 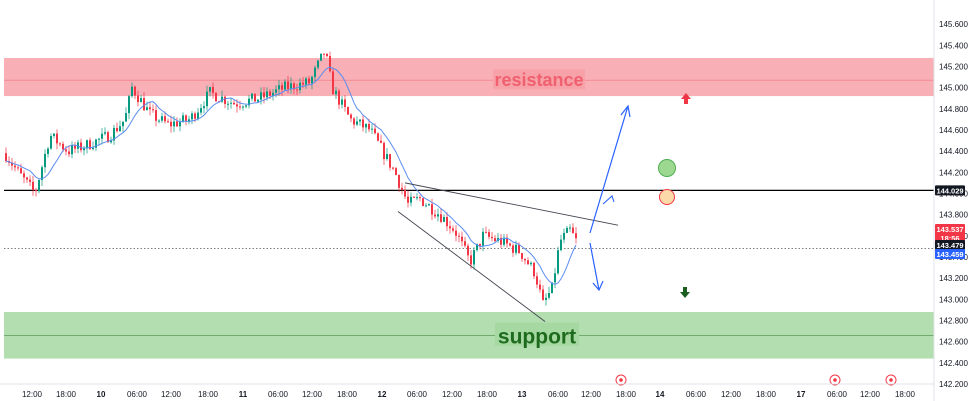 What do you see at coordinates (949, 245) in the screenshot?
I see `price-badge-text: 143.479` at bounding box center [949, 245].